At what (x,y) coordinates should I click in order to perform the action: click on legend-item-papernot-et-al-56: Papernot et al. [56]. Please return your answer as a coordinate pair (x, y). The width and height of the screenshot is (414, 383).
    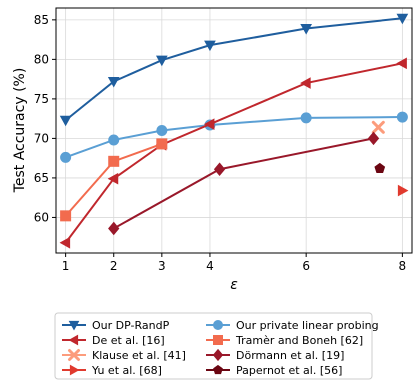
    Looking at the image, I should click on (274, 370).